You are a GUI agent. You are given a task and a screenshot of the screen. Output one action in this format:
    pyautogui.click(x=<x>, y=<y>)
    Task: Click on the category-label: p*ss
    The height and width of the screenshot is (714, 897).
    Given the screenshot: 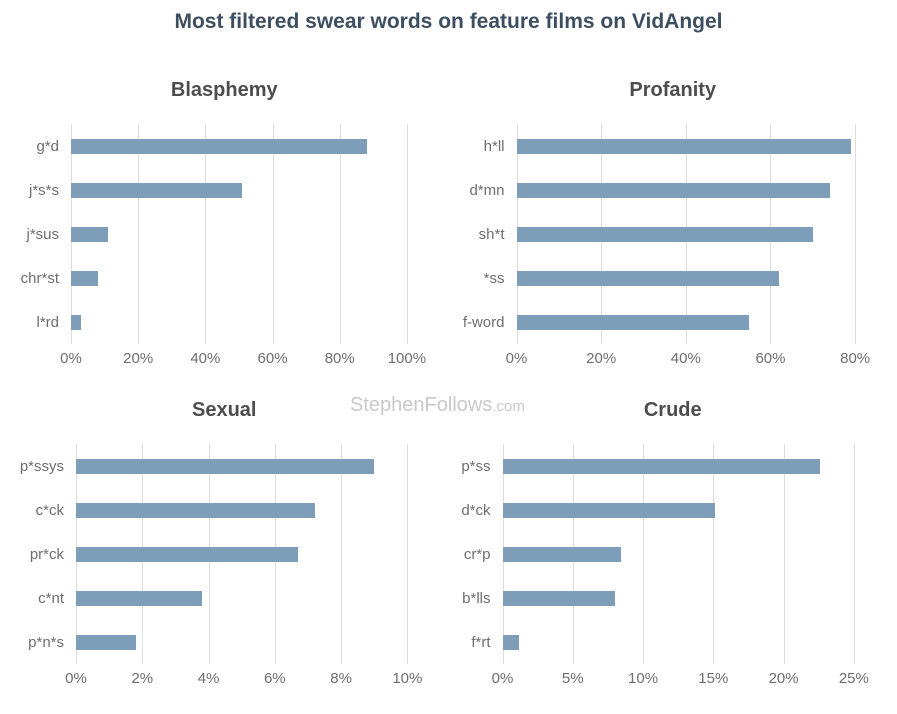 What is the action you would take?
    pyautogui.click(x=476, y=466)
    